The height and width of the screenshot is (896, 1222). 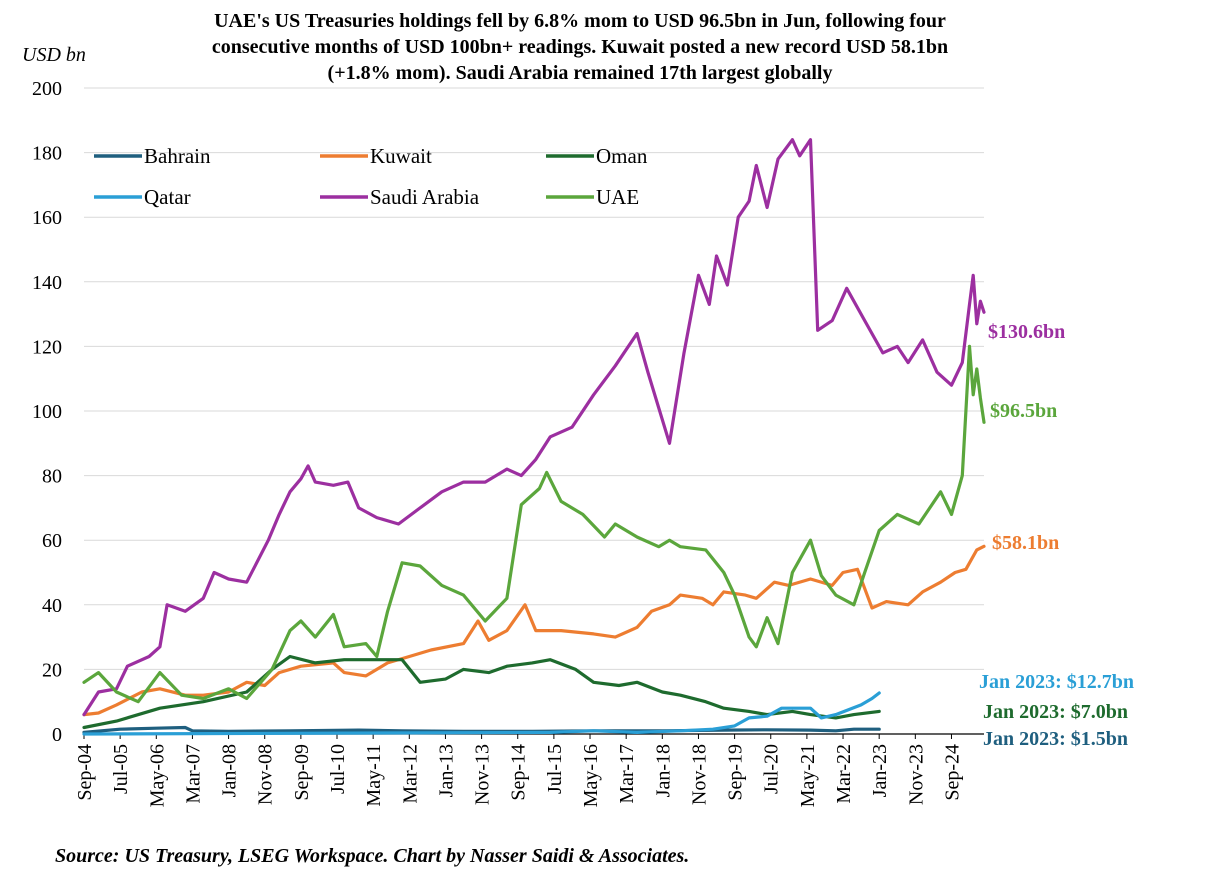 I want to click on legend-label: Oman, so click(x=622, y=156).